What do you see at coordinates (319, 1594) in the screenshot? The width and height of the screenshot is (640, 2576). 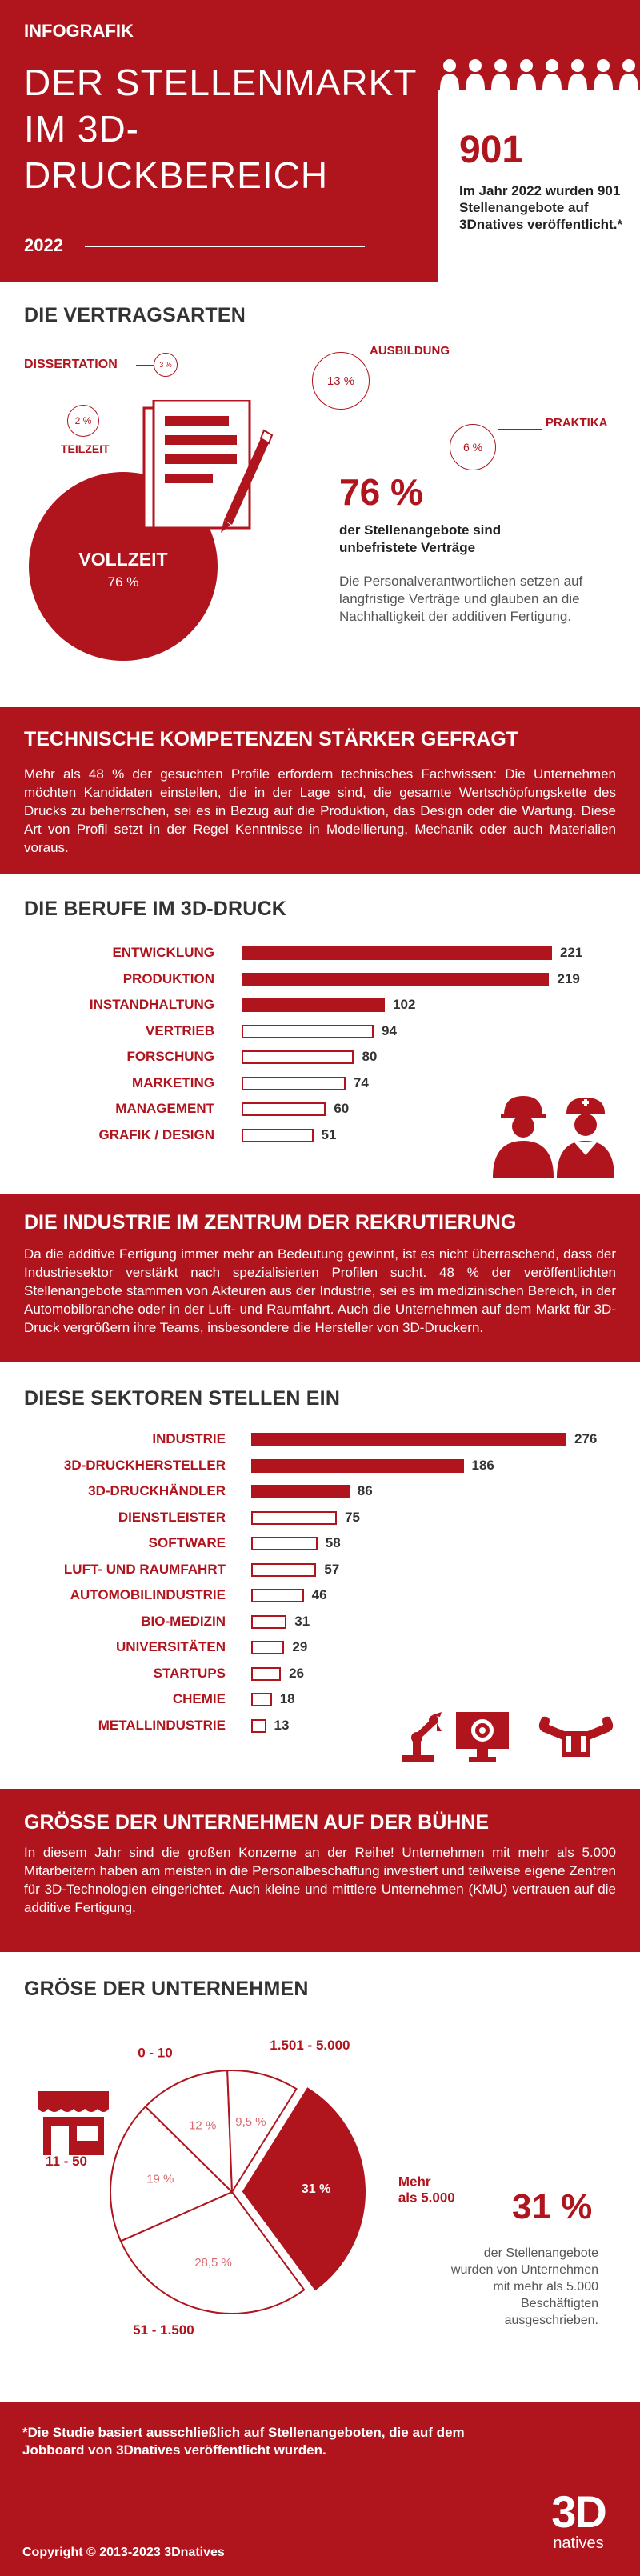 I see `bar-value: 46` at bounding box center [319, 1594].